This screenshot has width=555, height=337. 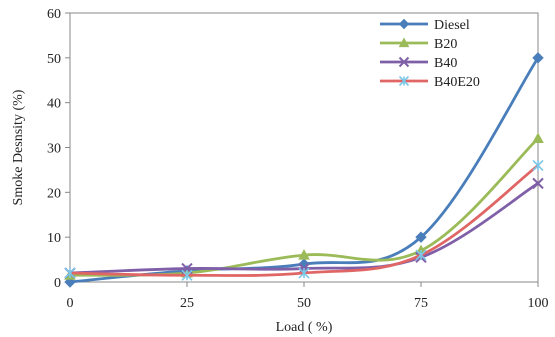 I want to click on y-axis-title: Smoke Desnsity (%), so click(x=18, y=147).